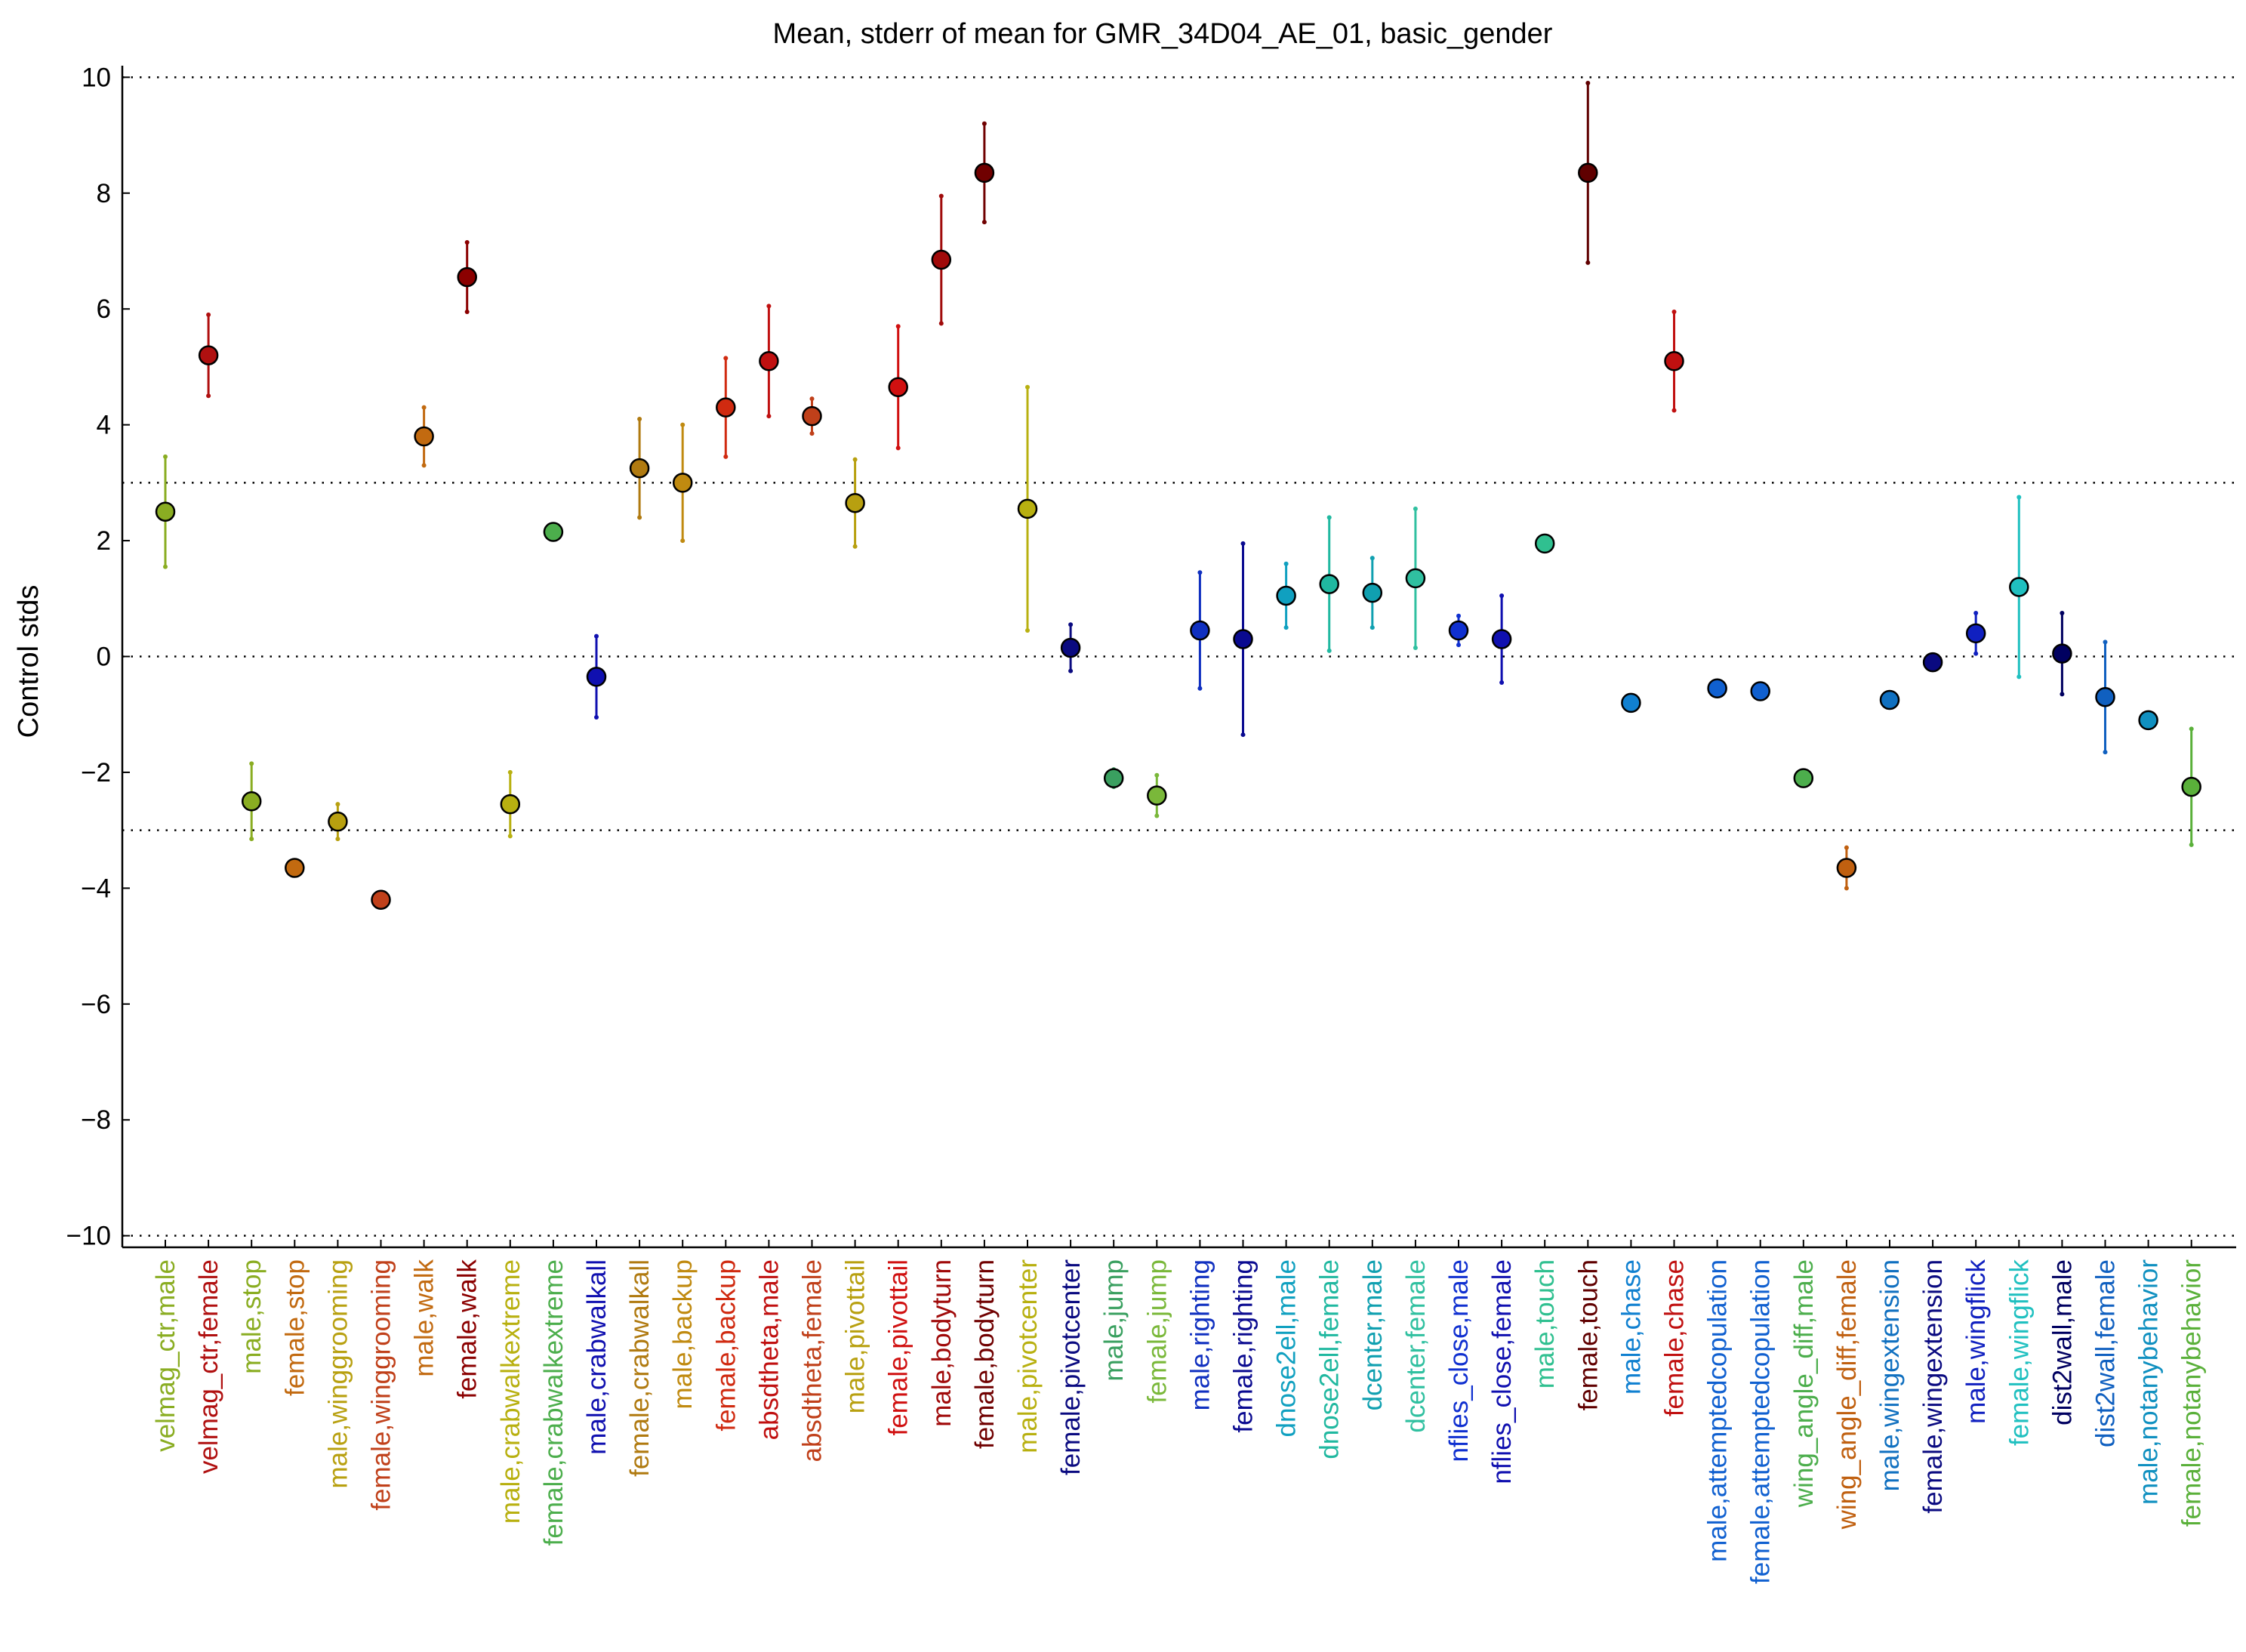 This screenshot has height=1652, width=2246. I want to click on x-tick-label: female,touch, so click(1588, 1334).